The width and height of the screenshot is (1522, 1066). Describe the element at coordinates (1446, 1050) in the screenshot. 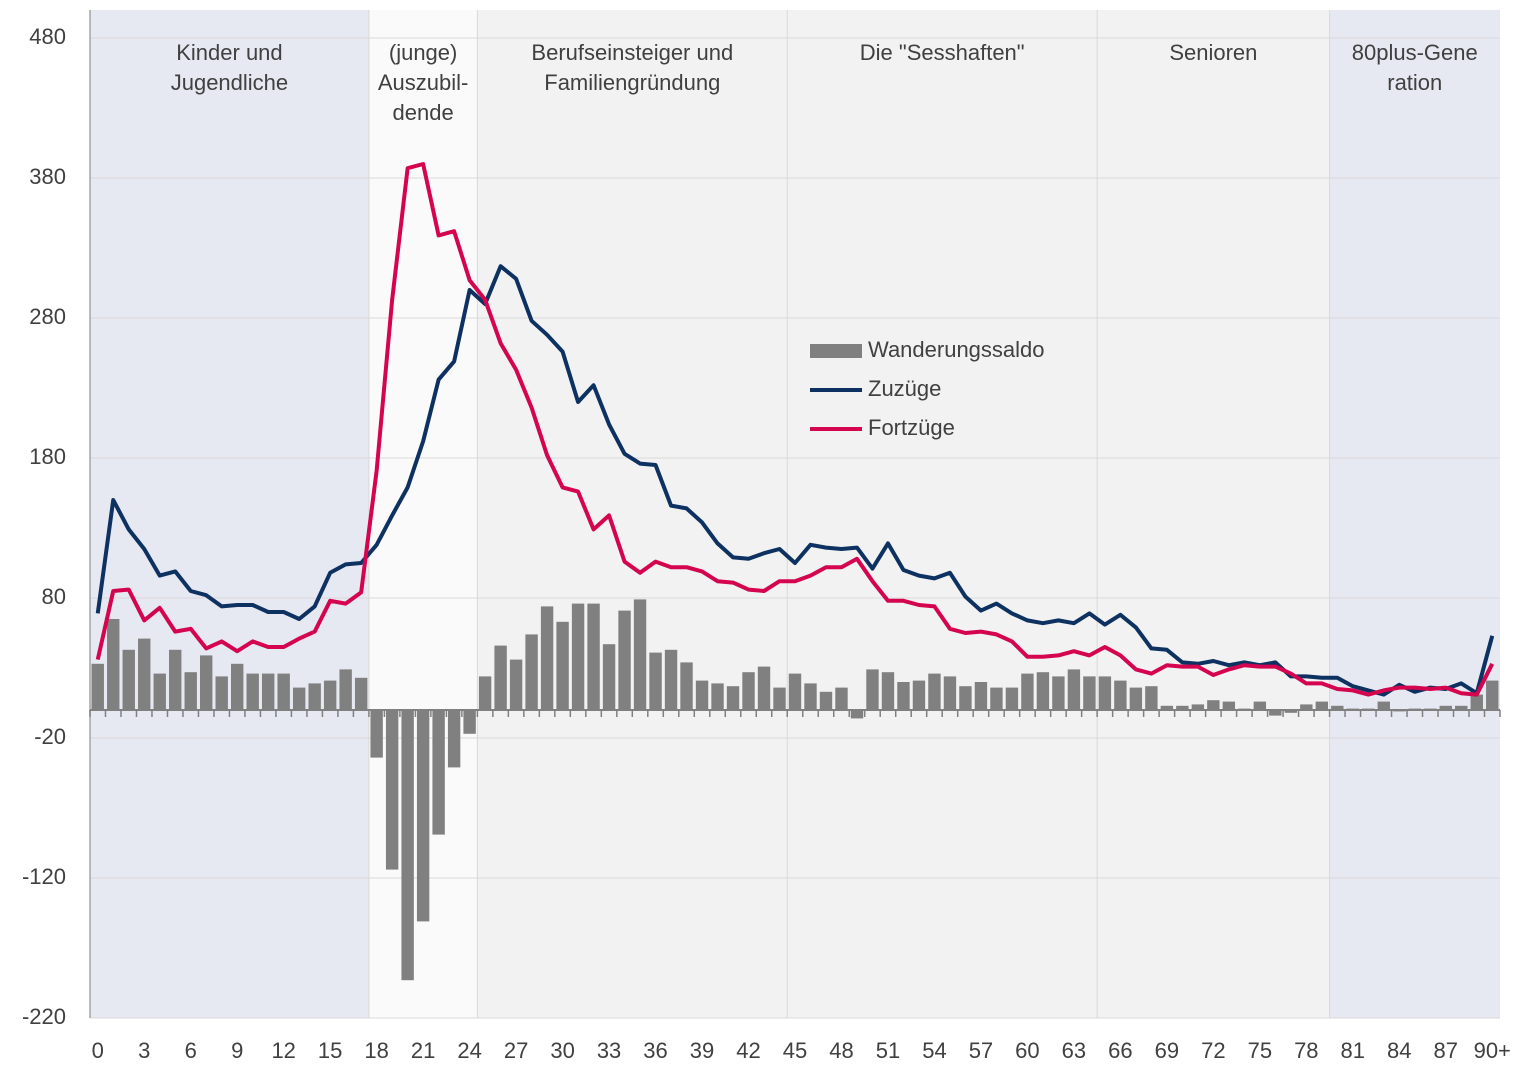

I see `x-tick-label: 87` at that location.